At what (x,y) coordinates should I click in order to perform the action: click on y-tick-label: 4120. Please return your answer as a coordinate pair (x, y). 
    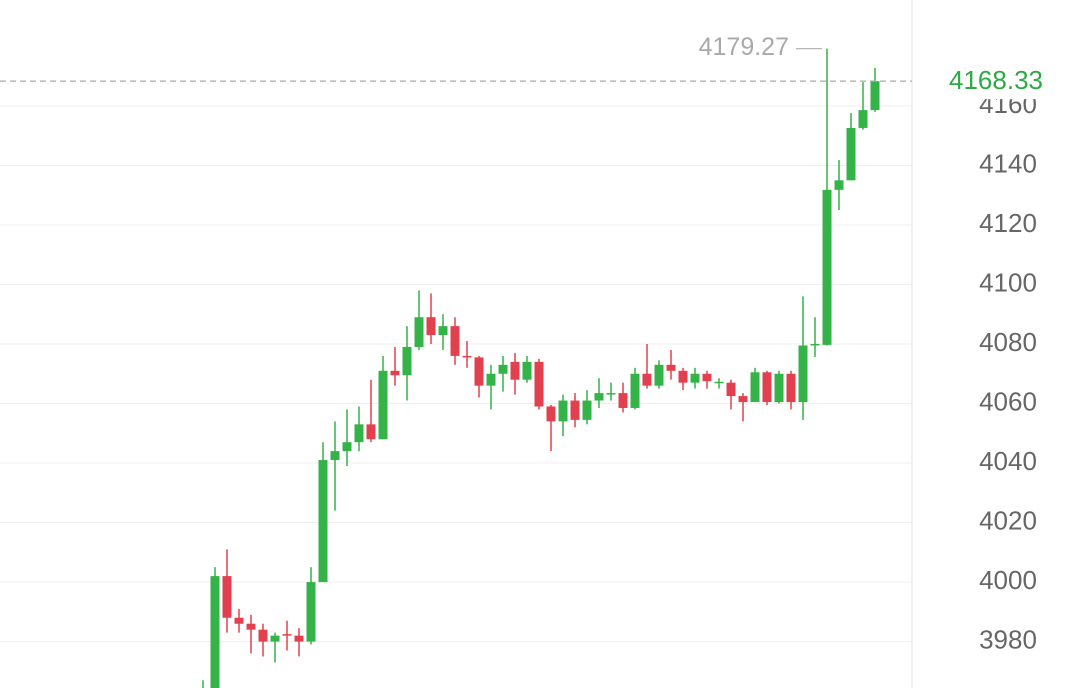
    Looking at the image, I should click on (1008, 223).